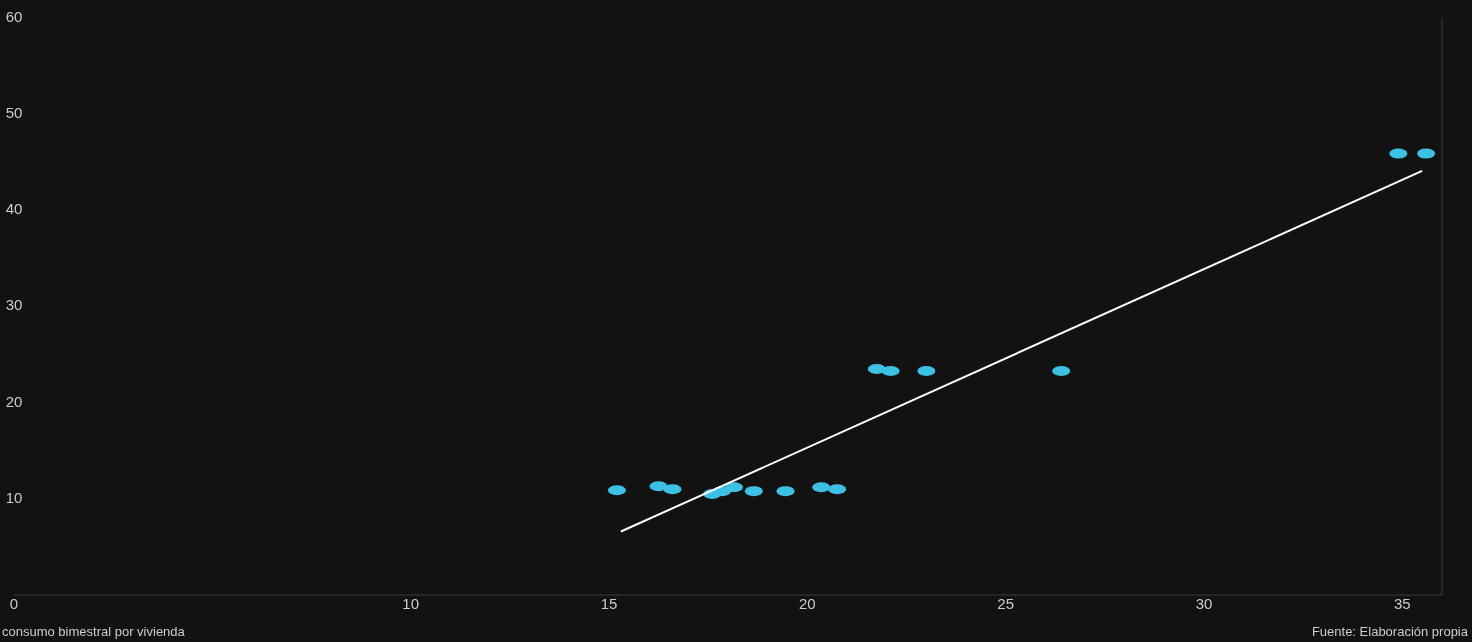 This screenshot has height=642, width=1472. What do you see at coordinates (609, 603) in the screenshot?
I see `x-tick-label: 15` at bounding box center [609, 603].